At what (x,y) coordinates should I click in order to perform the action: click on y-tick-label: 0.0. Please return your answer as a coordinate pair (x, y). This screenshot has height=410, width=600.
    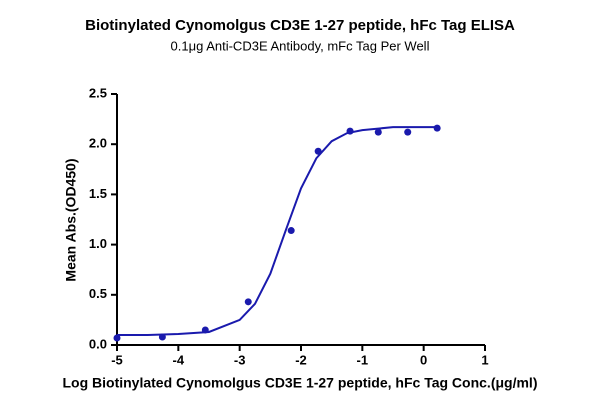
    Looking at the image, I should click on (98, 343).